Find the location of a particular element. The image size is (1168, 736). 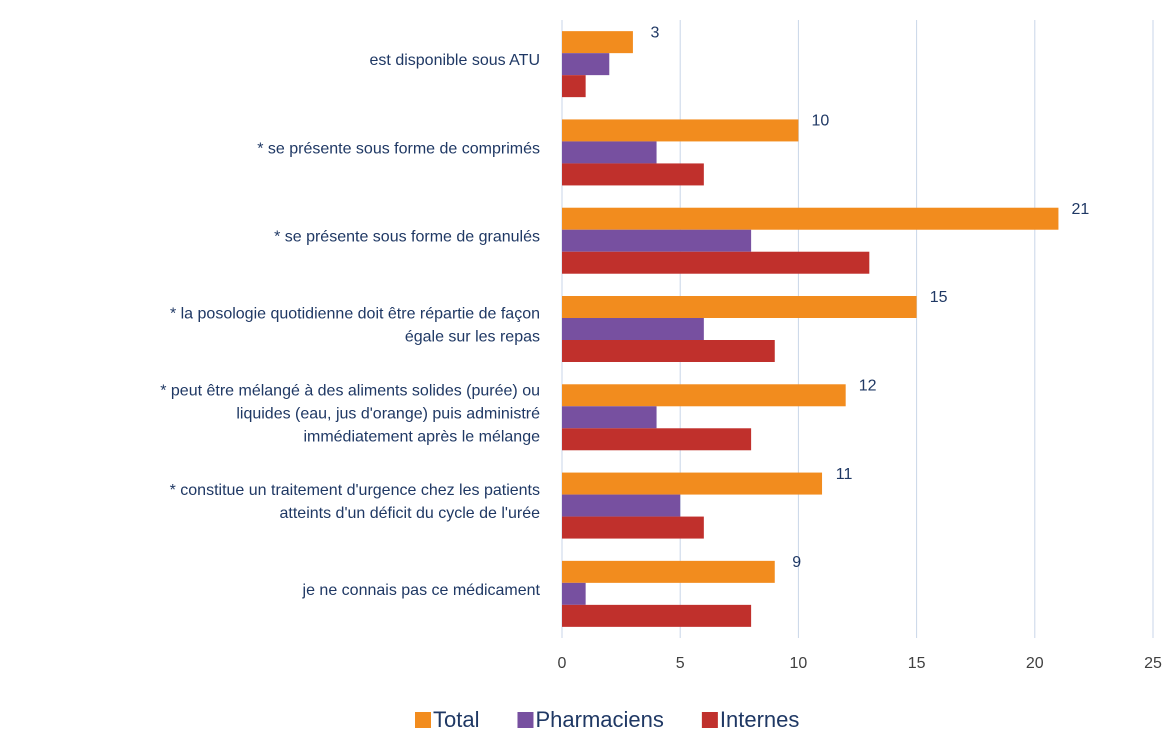

category-label: * se présente sous forme de granulés is located at coordinates (407, 237).